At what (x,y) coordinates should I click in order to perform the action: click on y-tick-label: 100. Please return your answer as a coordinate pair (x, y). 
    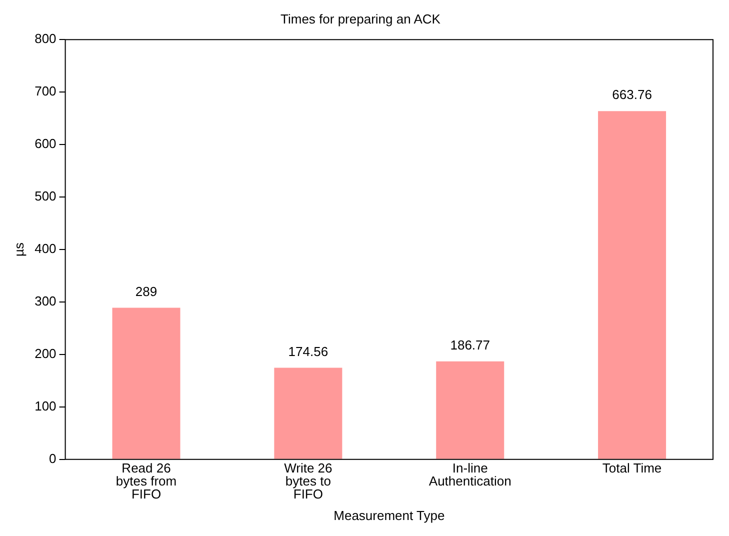
    Looking at the image, I should click on (45, 406).